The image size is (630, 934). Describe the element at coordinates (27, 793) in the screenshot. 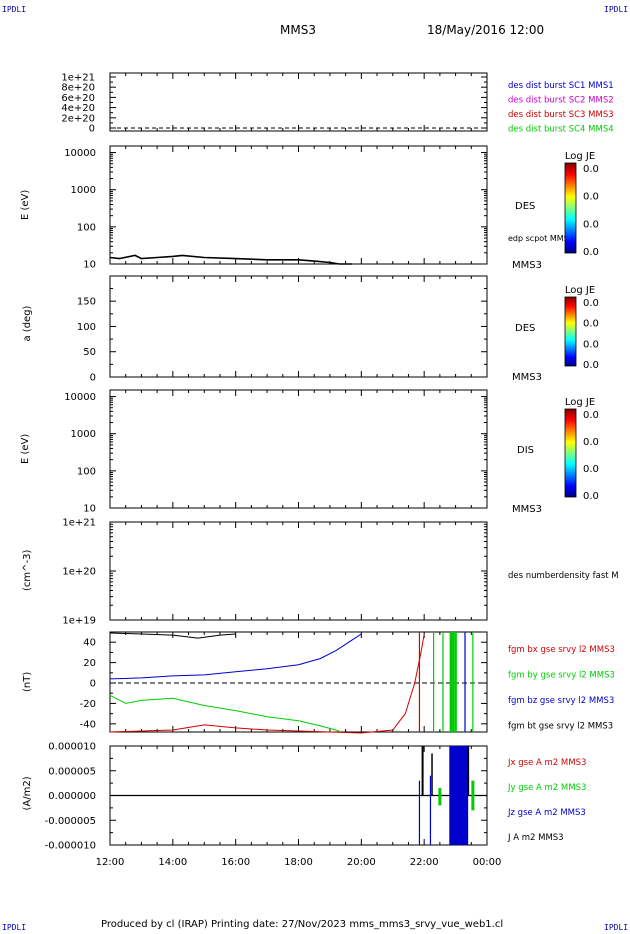

I see `y-axis-label: (A/m2)` at that location.